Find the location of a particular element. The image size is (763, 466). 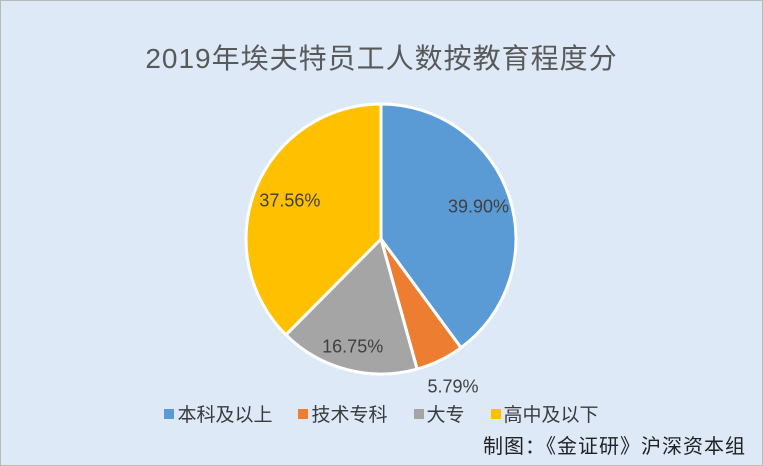

legend-label: 大专 is located at coordinates (445, 415).